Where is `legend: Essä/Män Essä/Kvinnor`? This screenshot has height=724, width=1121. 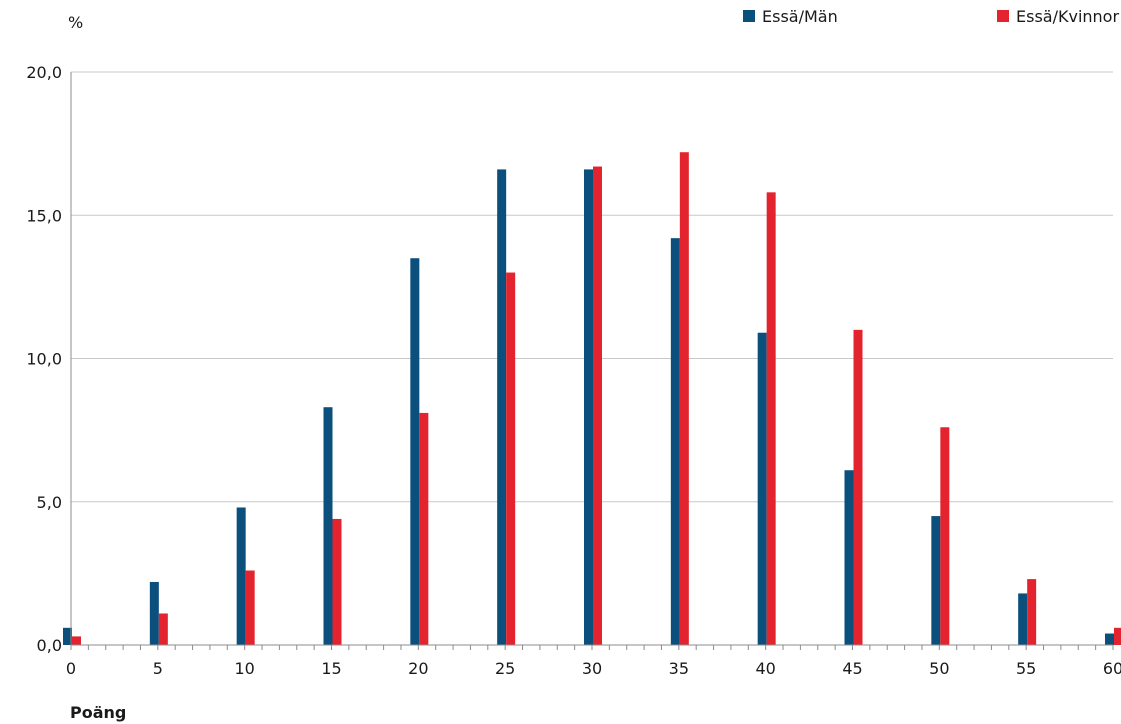
legend: Essä/Män Essä/Kvinnor is located at coordinates (931, 16).